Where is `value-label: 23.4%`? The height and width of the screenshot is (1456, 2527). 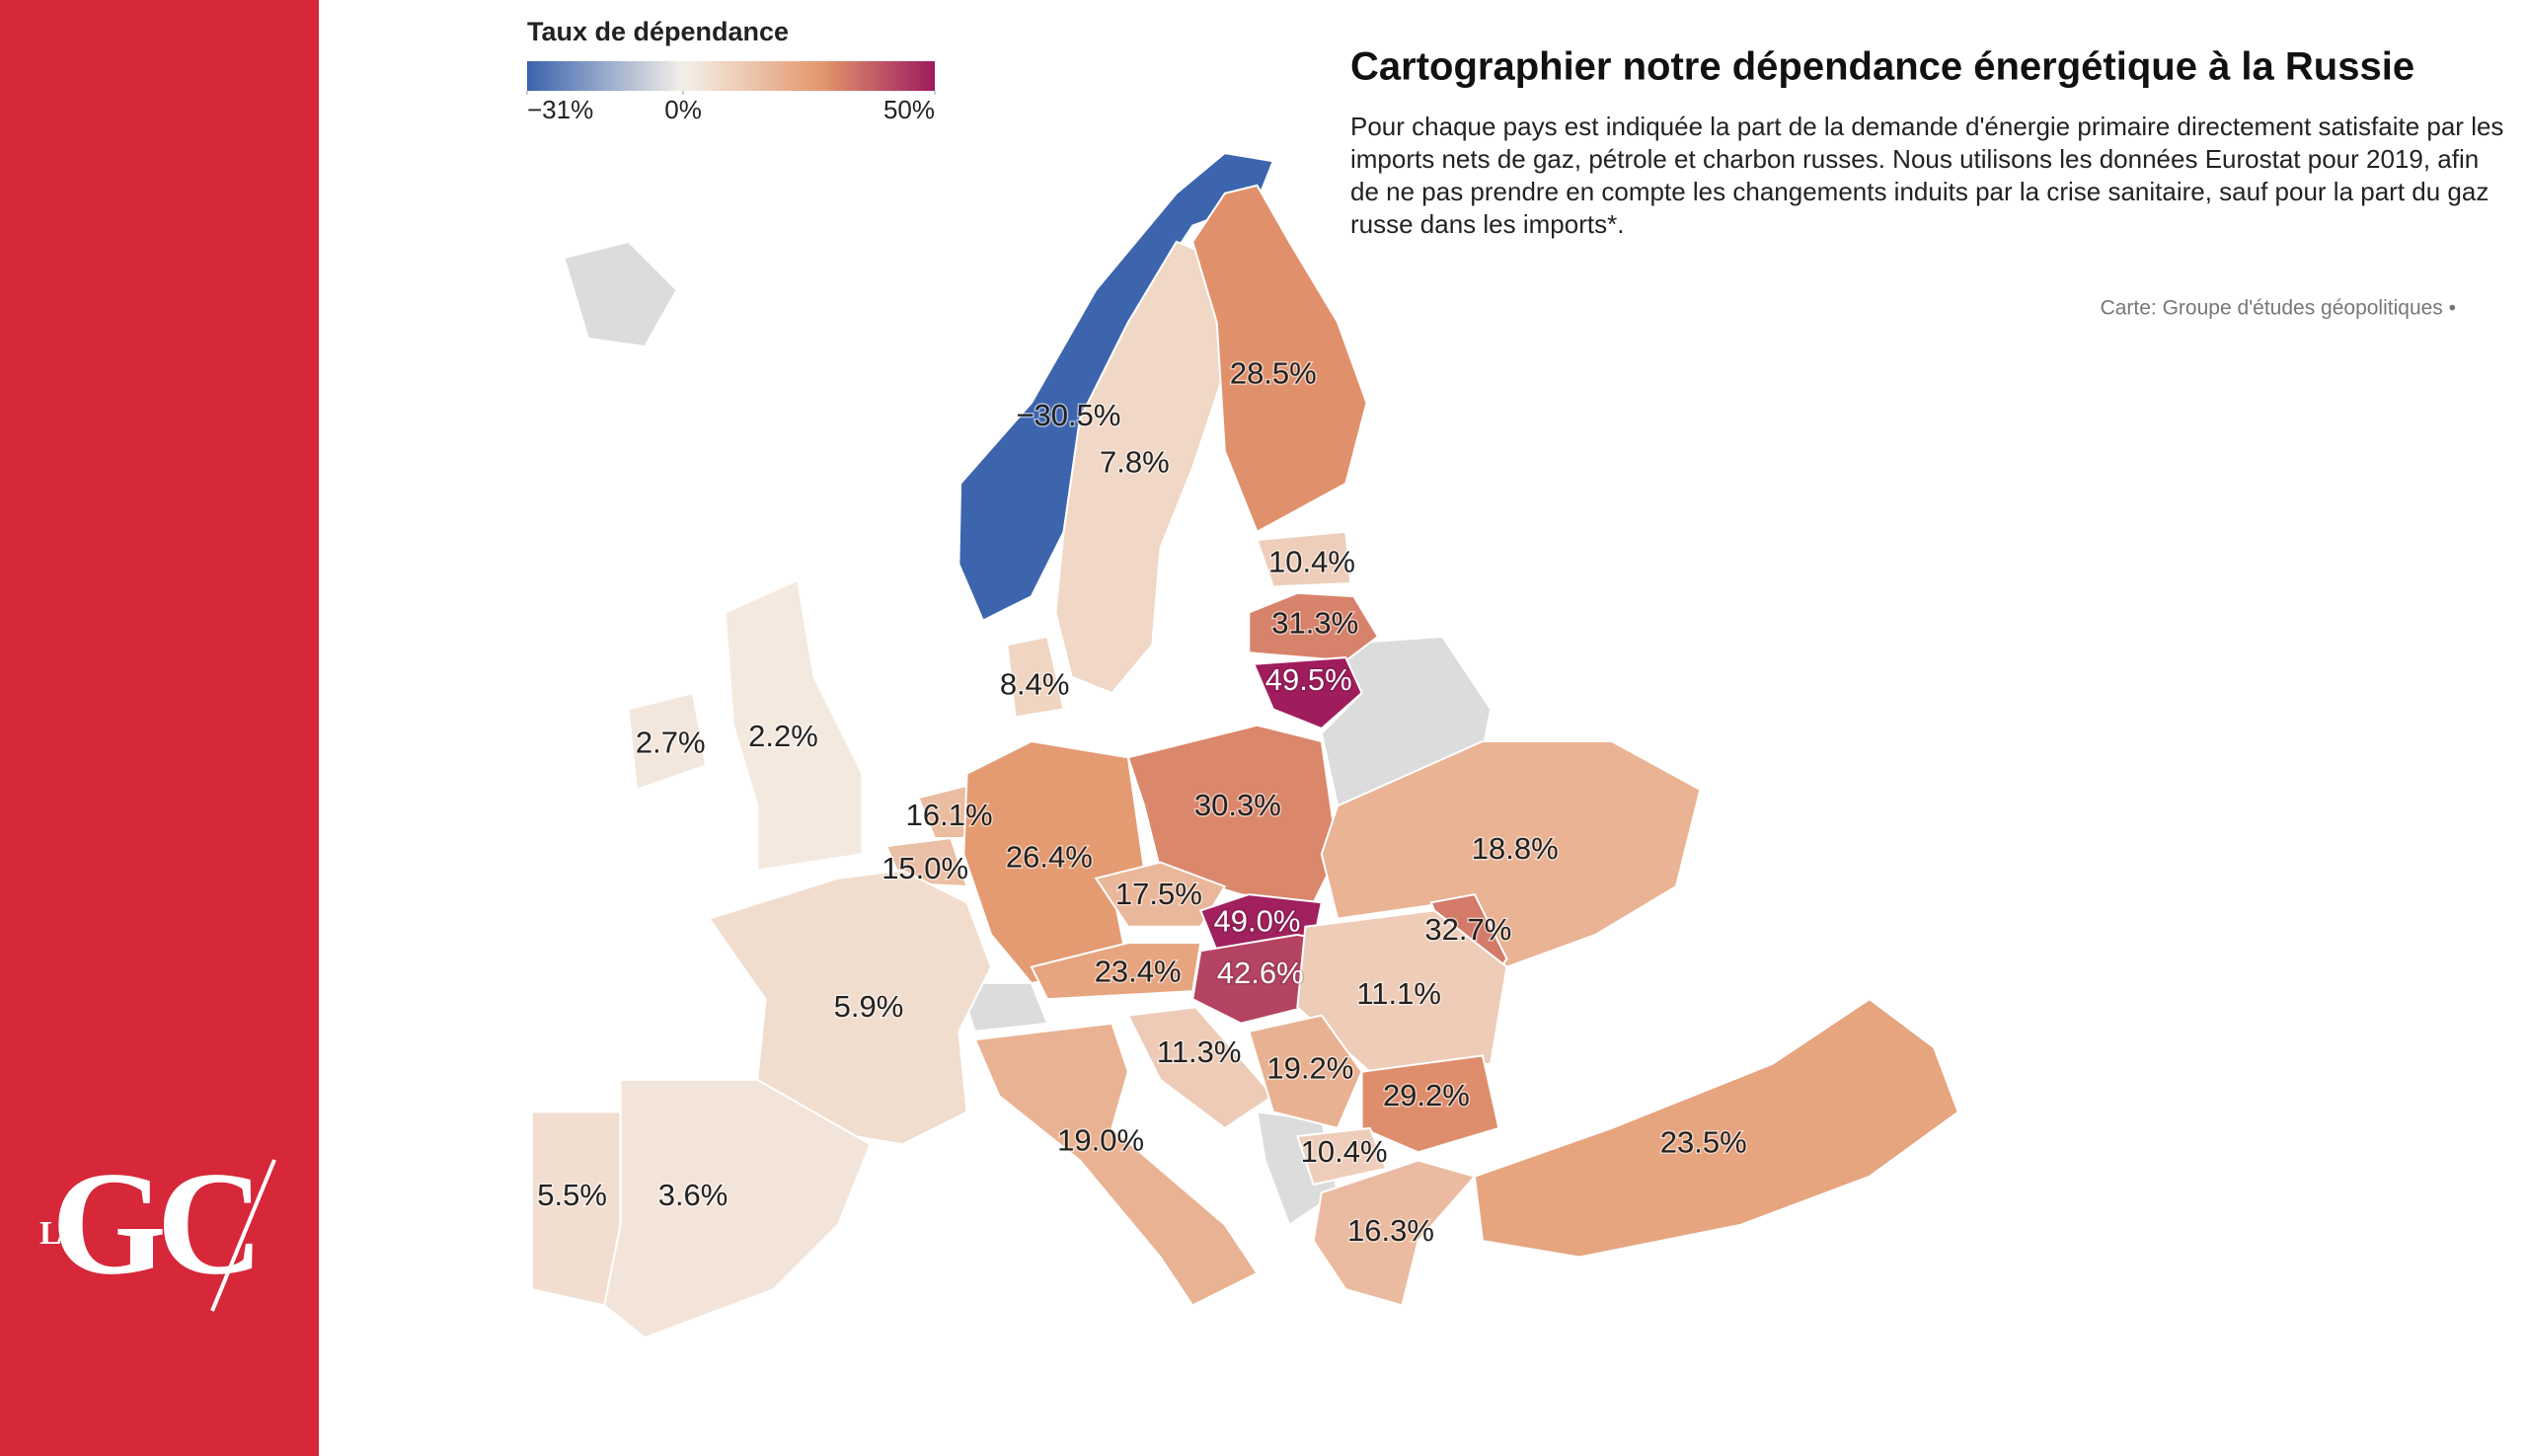
value-label: 23.4% is located at coordinates (1138, 971).